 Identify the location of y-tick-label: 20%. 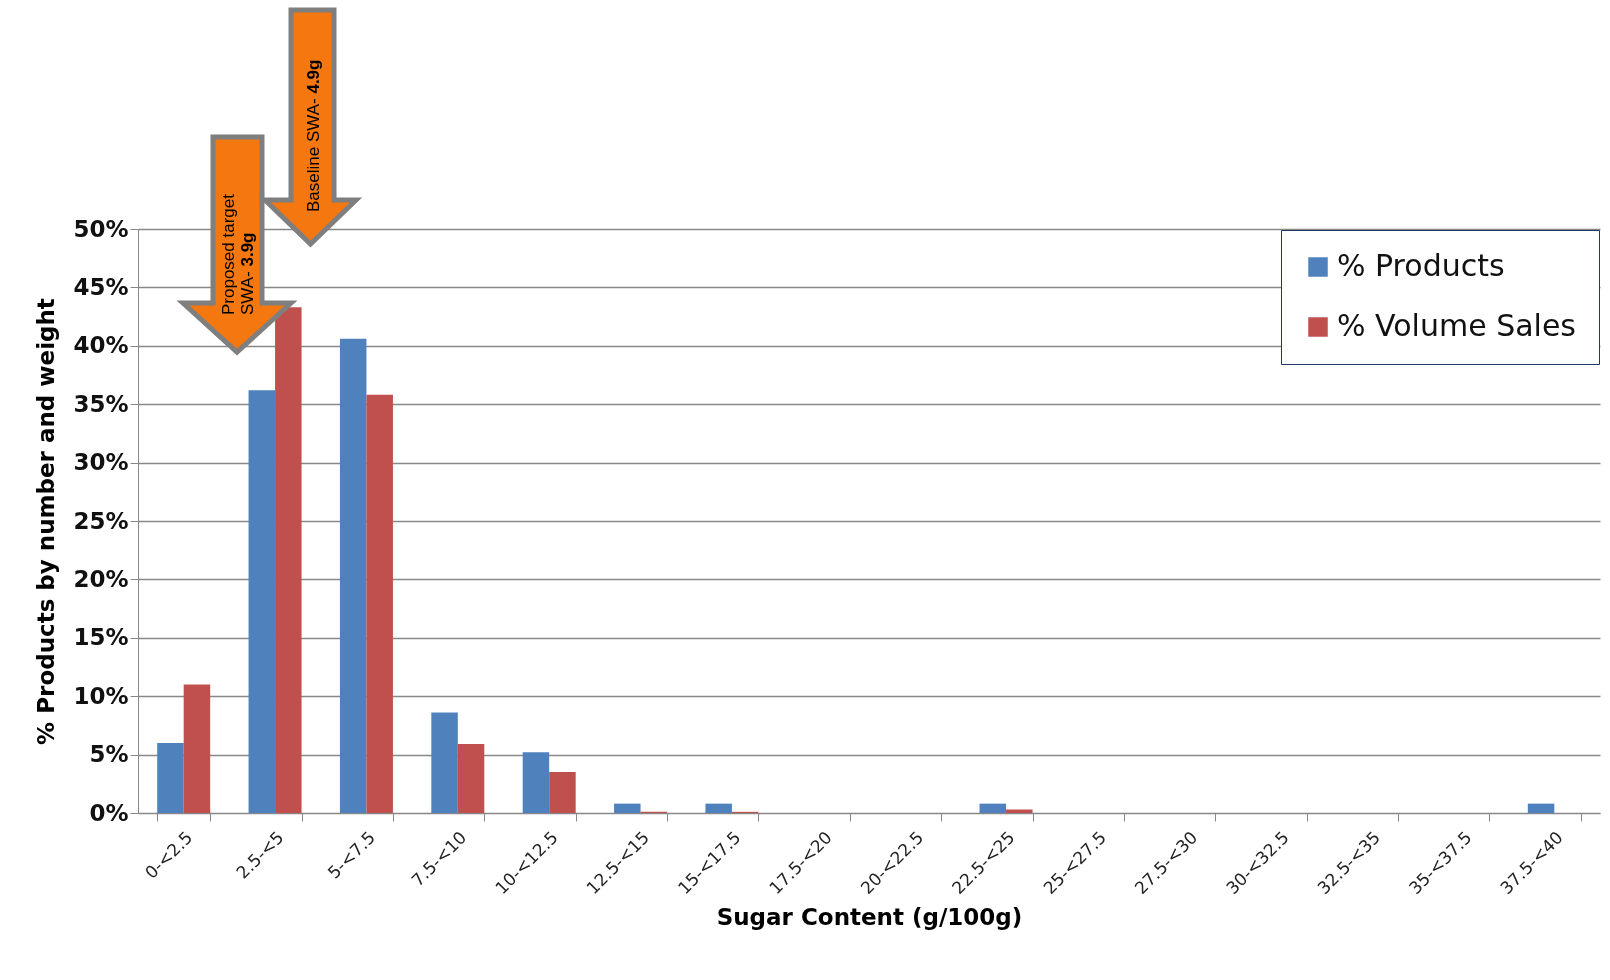
(101, 578).